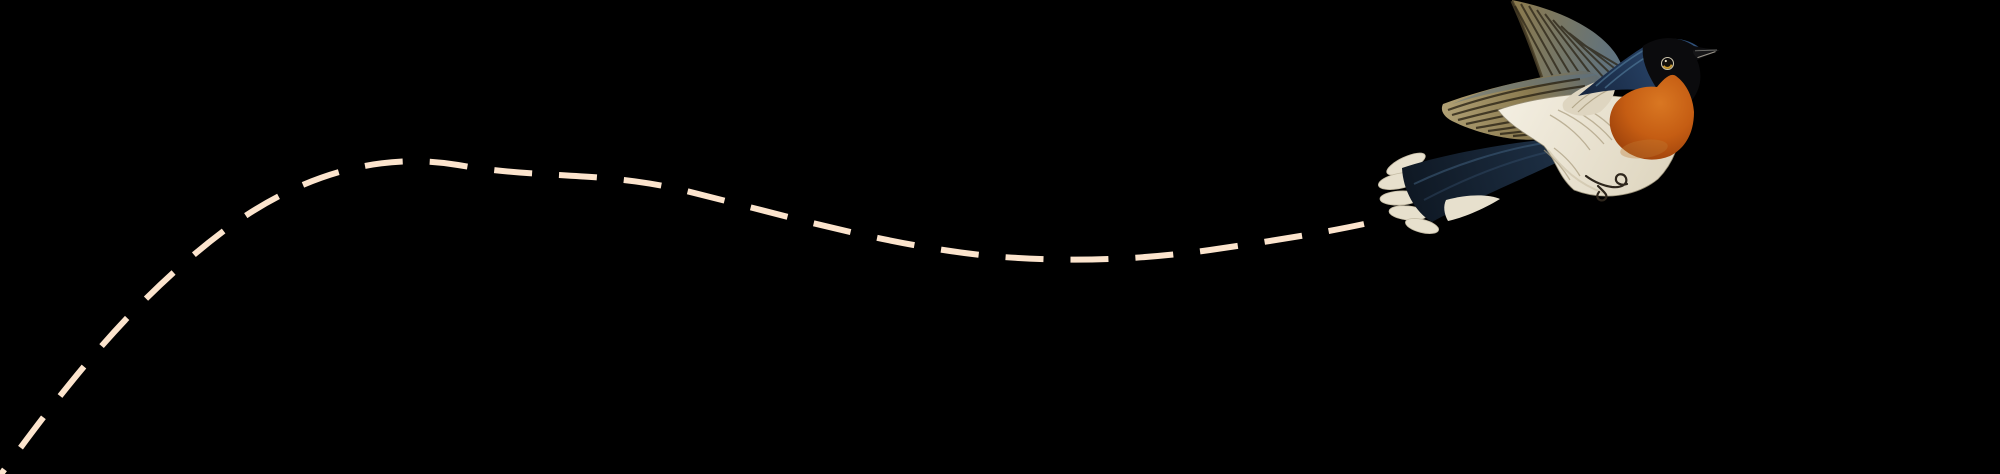  What do you see at coordinates (1606, 187) in the screenshot?
I see `bird-feet` at bounding box center [1606, 187].